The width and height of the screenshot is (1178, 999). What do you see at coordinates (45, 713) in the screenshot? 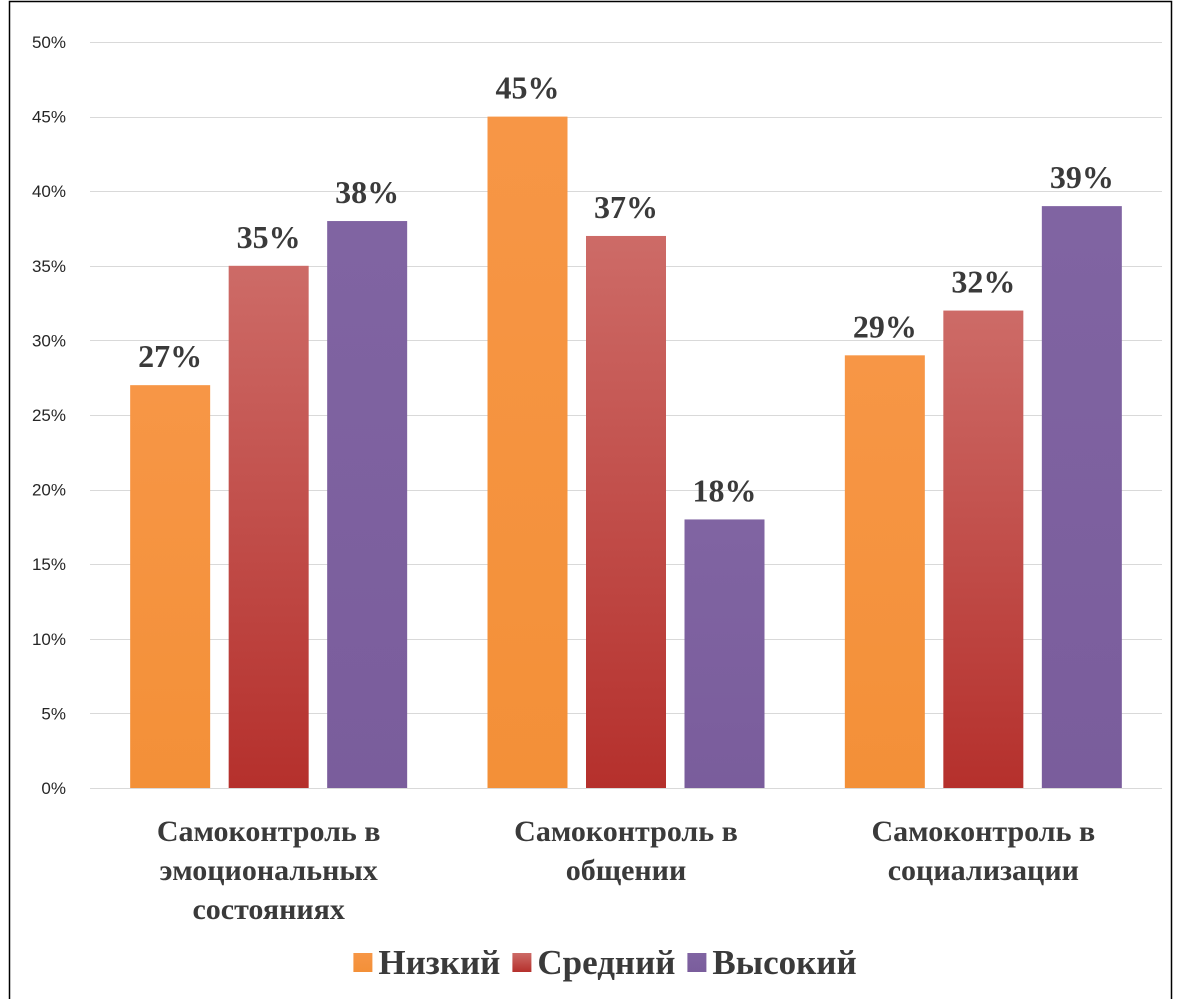
I see `y-tick-value: 5` at bounding box center [45, 713].